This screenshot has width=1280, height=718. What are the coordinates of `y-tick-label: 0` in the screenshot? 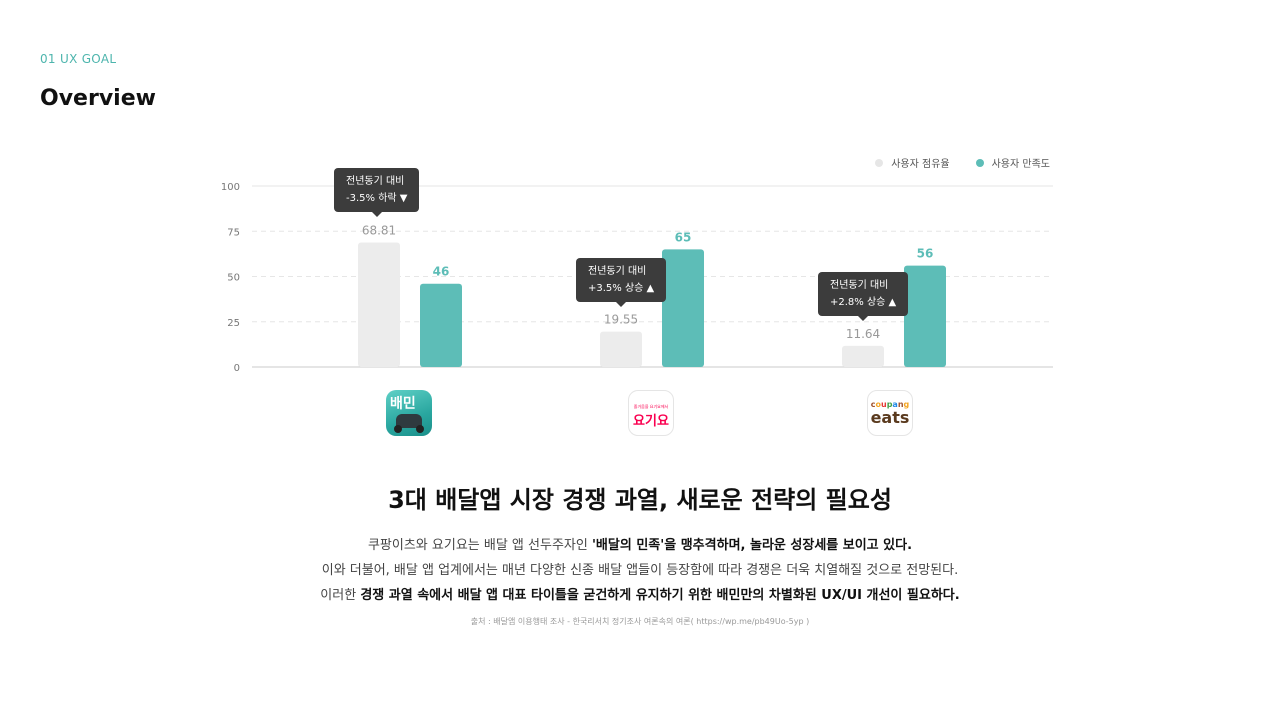 It's located at (237, 368).